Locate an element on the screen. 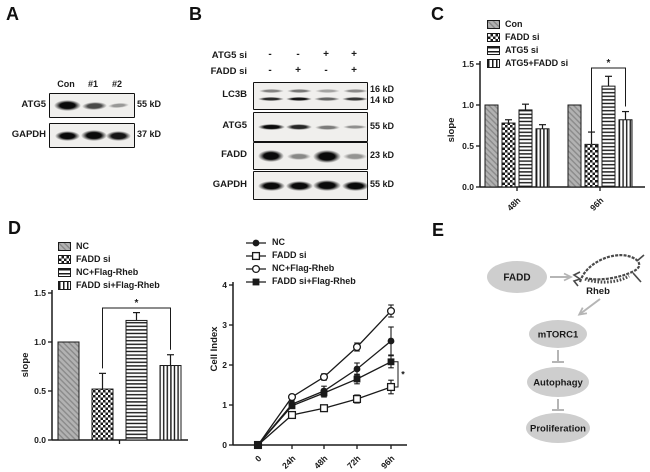  condition-label: FADD si is located at coordinates (228, 71).